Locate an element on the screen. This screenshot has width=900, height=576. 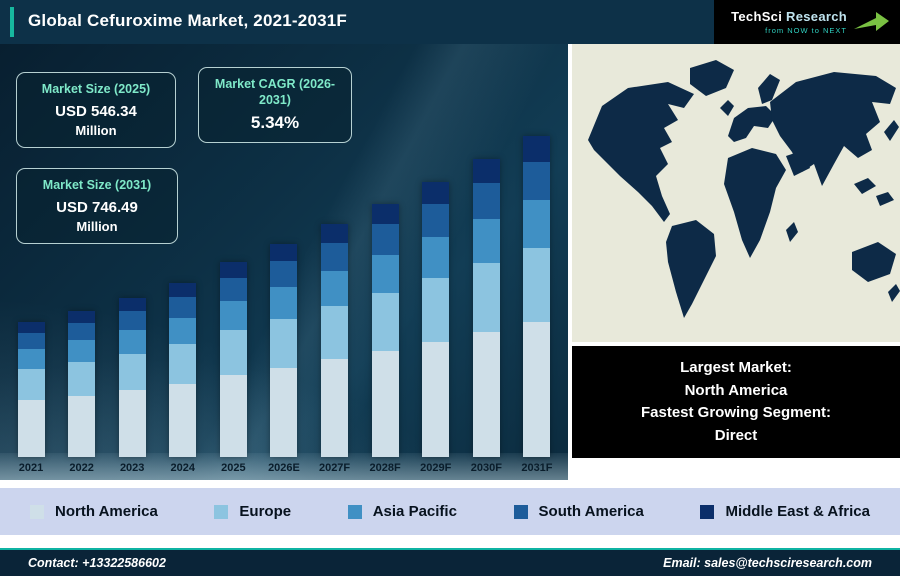
techsci-logo: TechSci Research from NOW to NEXT is located at coordinates (807, 22).